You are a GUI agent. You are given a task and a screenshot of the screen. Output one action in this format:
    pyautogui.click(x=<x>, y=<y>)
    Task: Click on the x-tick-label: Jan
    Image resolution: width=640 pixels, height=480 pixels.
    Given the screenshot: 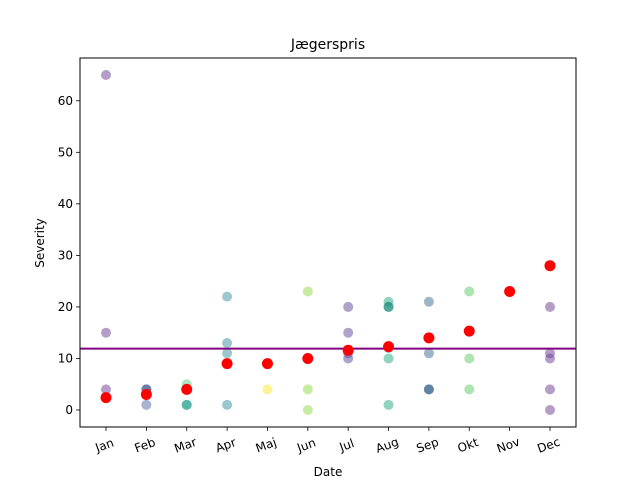 What is the action you would take?
    pyautogui.click(x=104, y=445)
    